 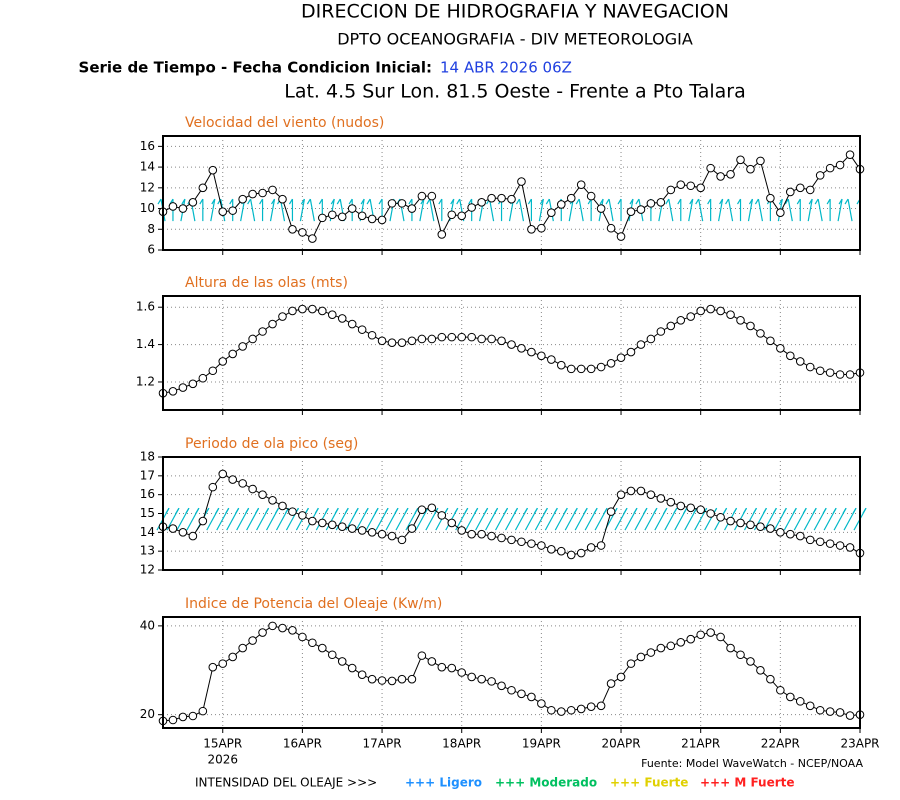 I want to click on x-tick-label: 15APR, so click(x=222, y=744).